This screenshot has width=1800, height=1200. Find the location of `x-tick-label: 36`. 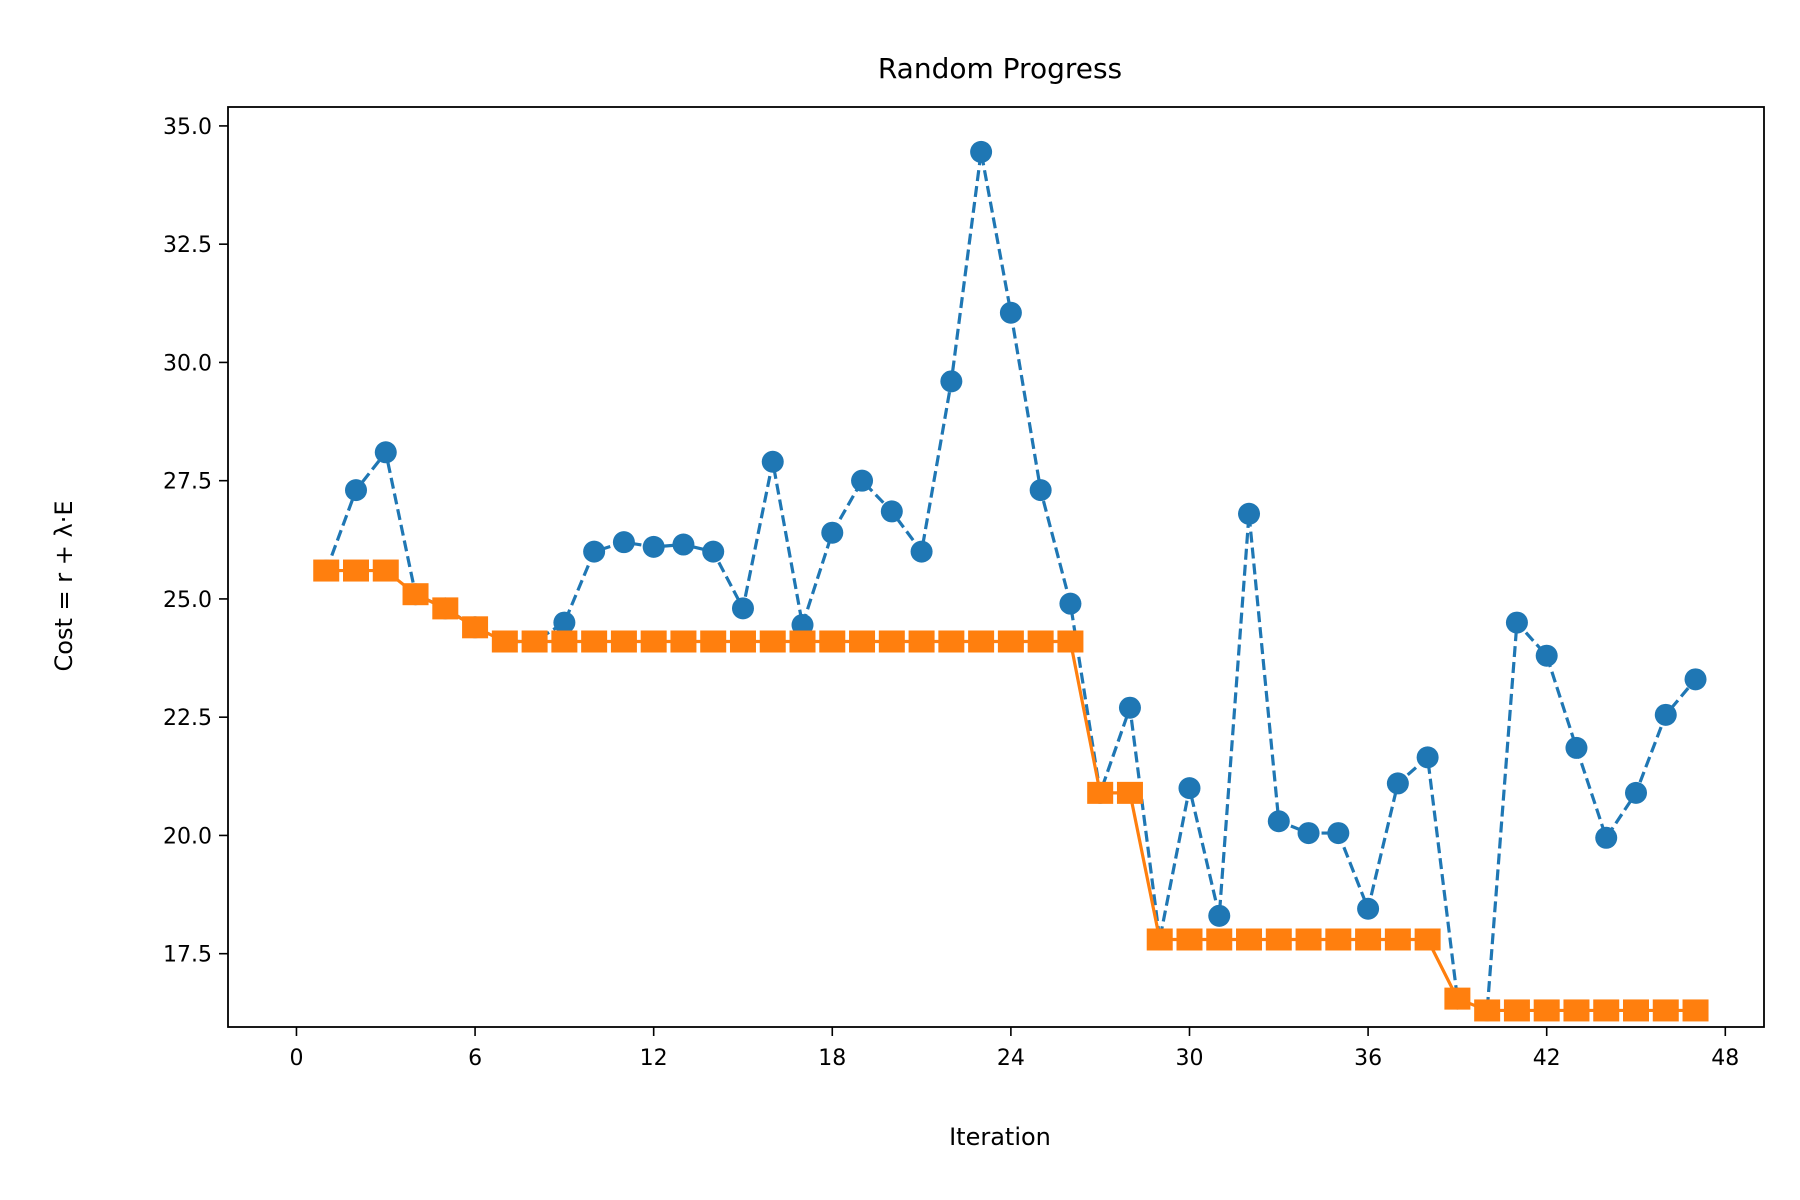

x-tick-label: 36 is located at coordinates (1368, 1058).